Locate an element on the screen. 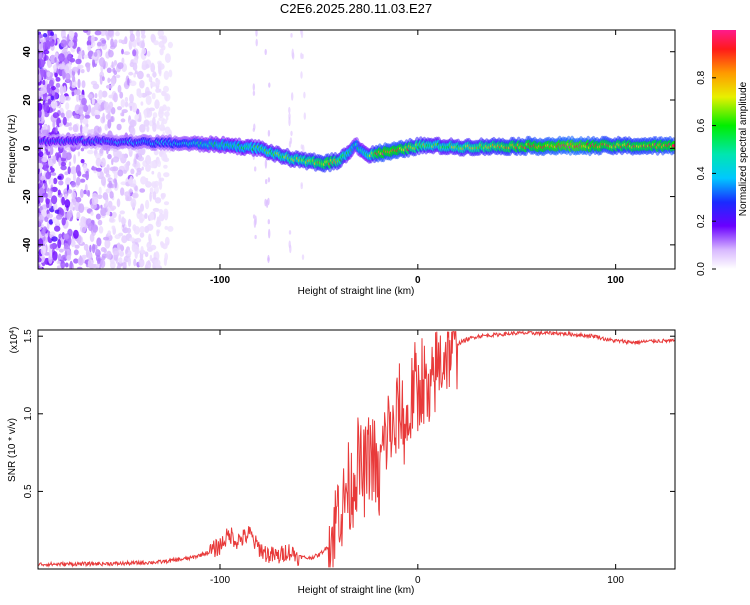  spectrogram-y-label: Frequency (Hz) is located at coordinates (12, 149).